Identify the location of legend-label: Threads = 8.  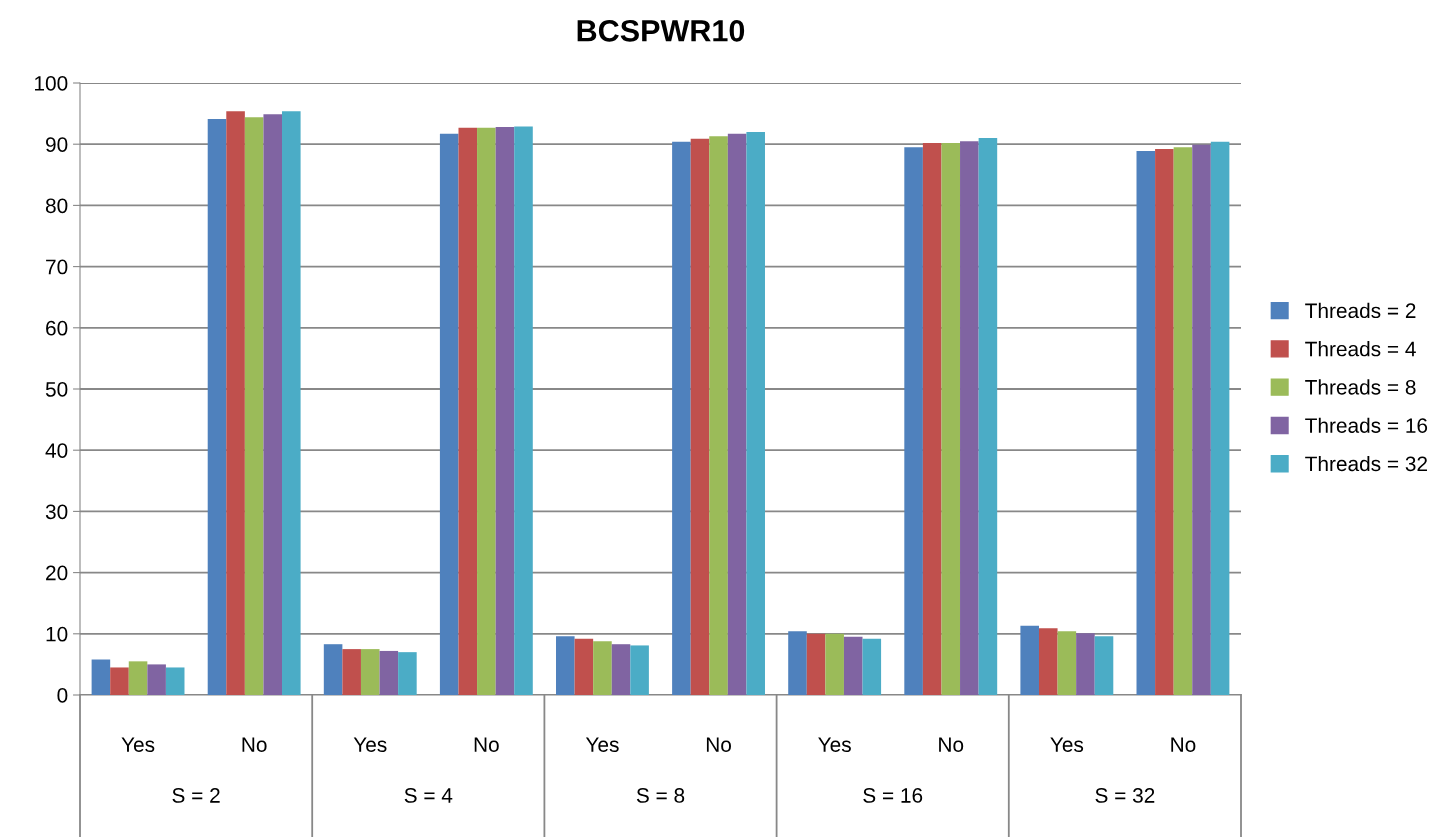
(1360, 387).